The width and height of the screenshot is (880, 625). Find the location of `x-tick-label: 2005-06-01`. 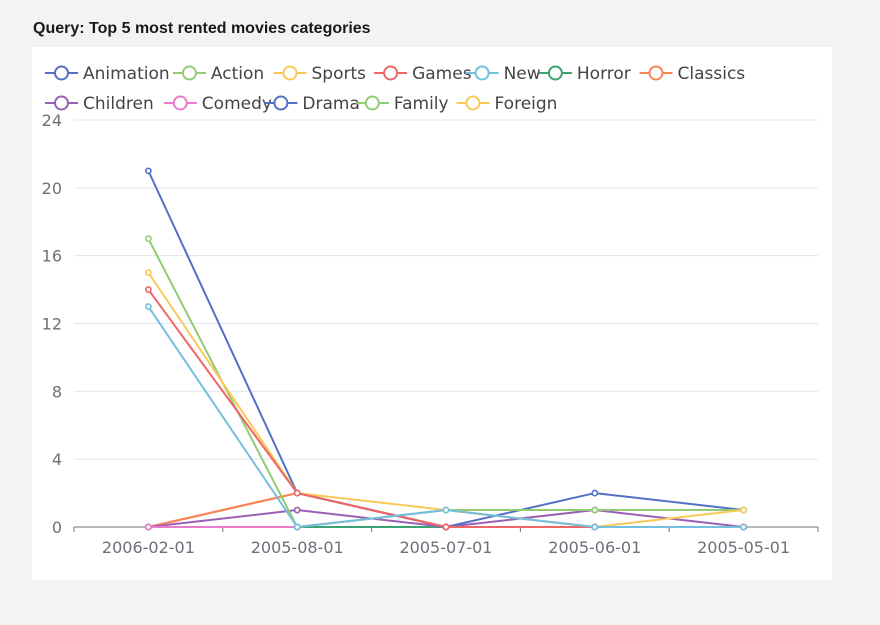

x-tick-label: 2005-06-01 is located at coordinates (594, 547).